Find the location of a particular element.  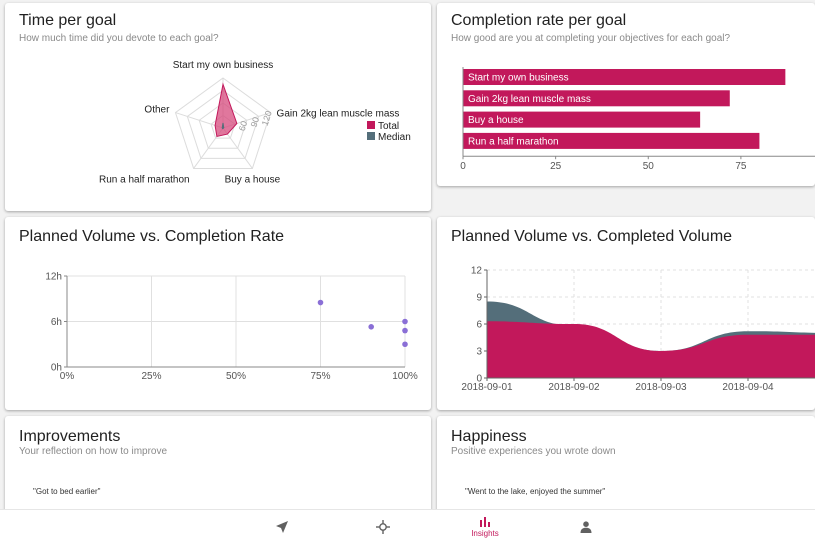

bottom-navigation: Insights is located at coordinates (407, 526).